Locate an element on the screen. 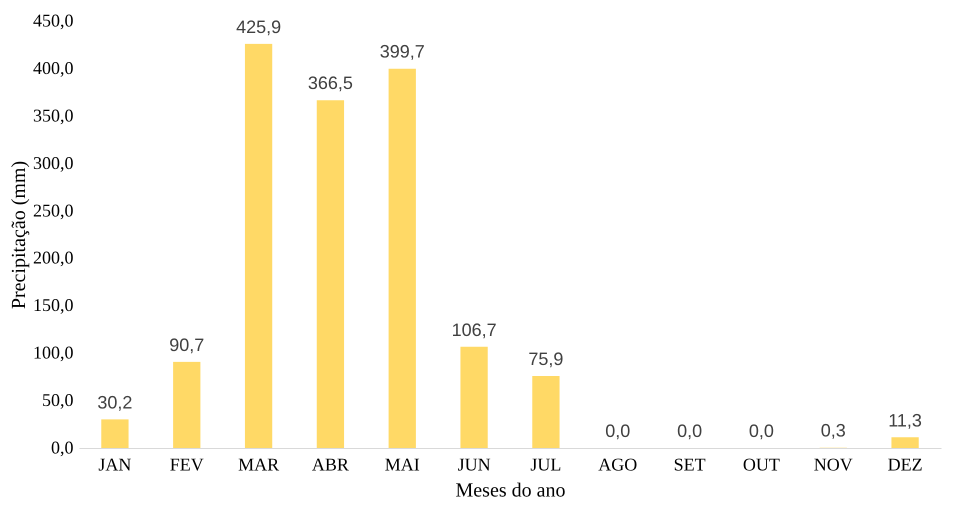 The height and width of the screenshot is (506, 953). x-tick-label: JUN is located at coordinates (474, 464).